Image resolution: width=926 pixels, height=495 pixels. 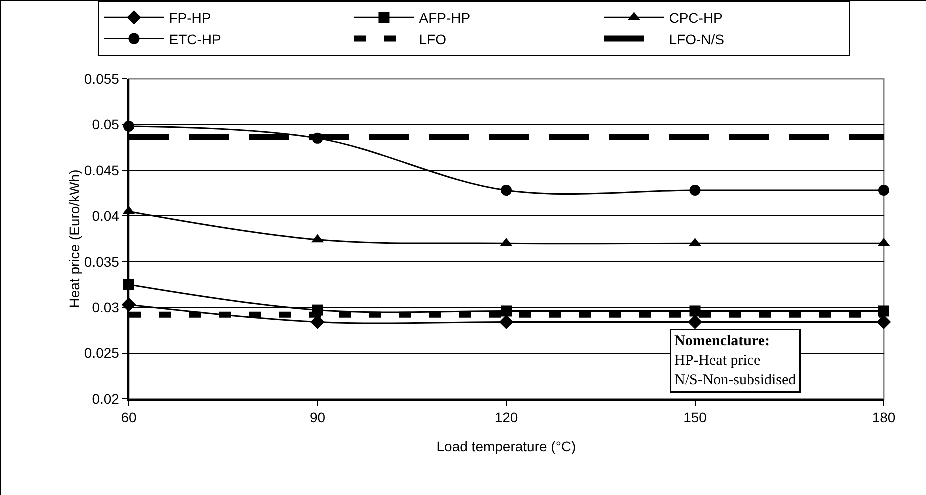 What do you see at coordinates (190, 18) in the screenshot?
I see `legend-label: FP-HP` at bounding box center [190, 18].